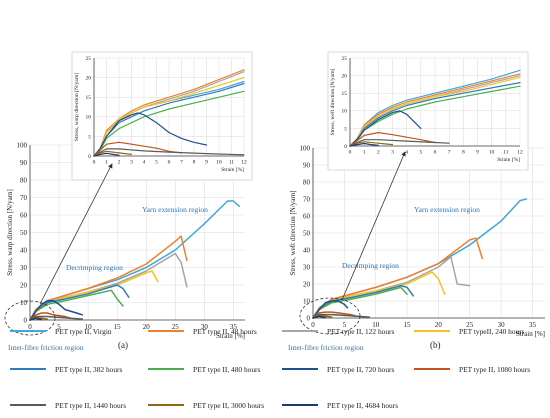 This screenshot has width=550, height=418. What do you see at coordinates (406, 153) in the screenshot?
I see `x-tick-label: 4` at bounding box center [406, 153].